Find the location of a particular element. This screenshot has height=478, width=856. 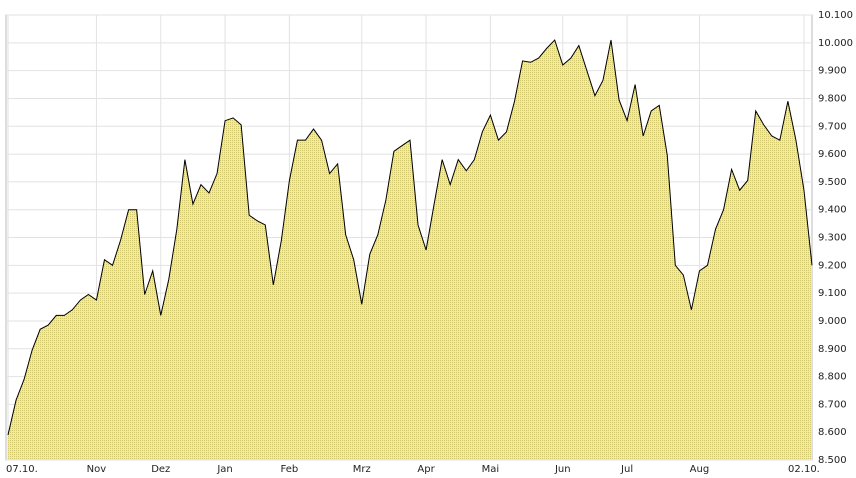

x-tick-label: Jun is located at coordinates (562, 469).